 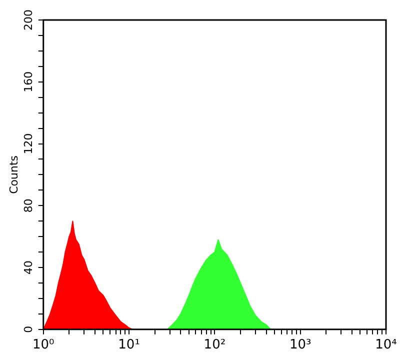 I want to click on y-tick-label: 80, so click(x=29, y=205).